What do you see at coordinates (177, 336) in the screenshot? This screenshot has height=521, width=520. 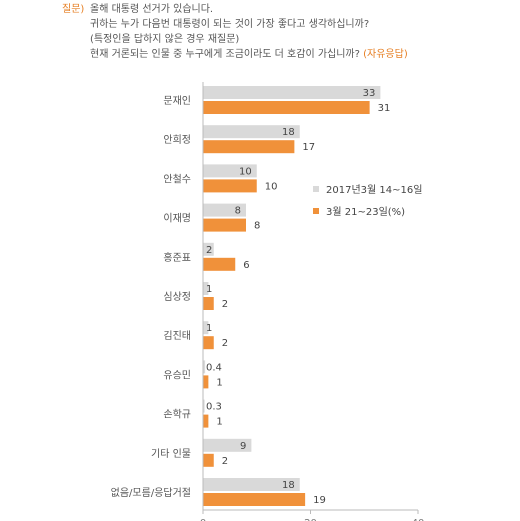 I see `category-label: 김진태` at bounding box center [177, 336].